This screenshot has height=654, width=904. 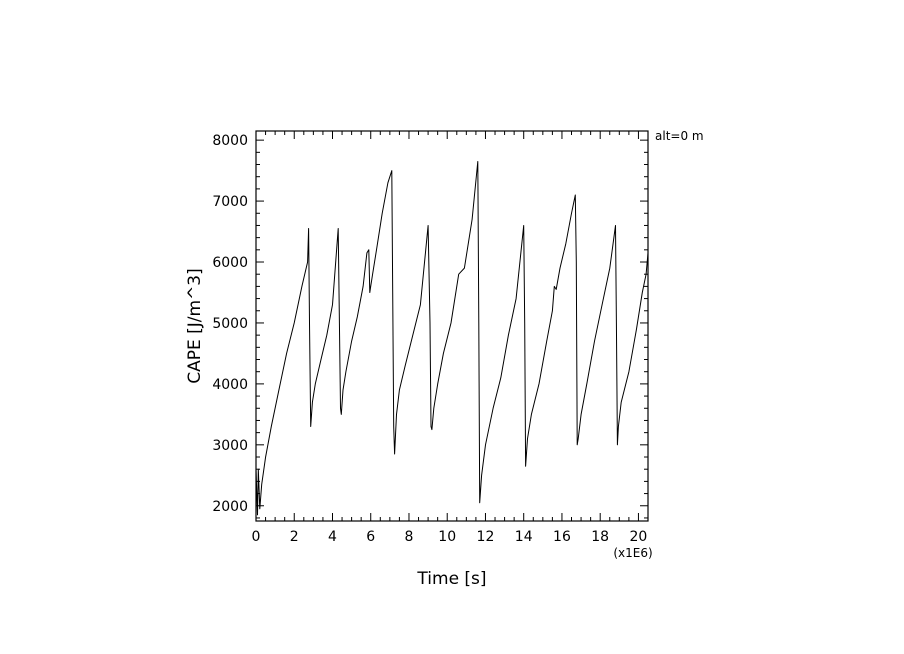 I want to click on x-axis-title: Time [s], so click(x=451, y=579).